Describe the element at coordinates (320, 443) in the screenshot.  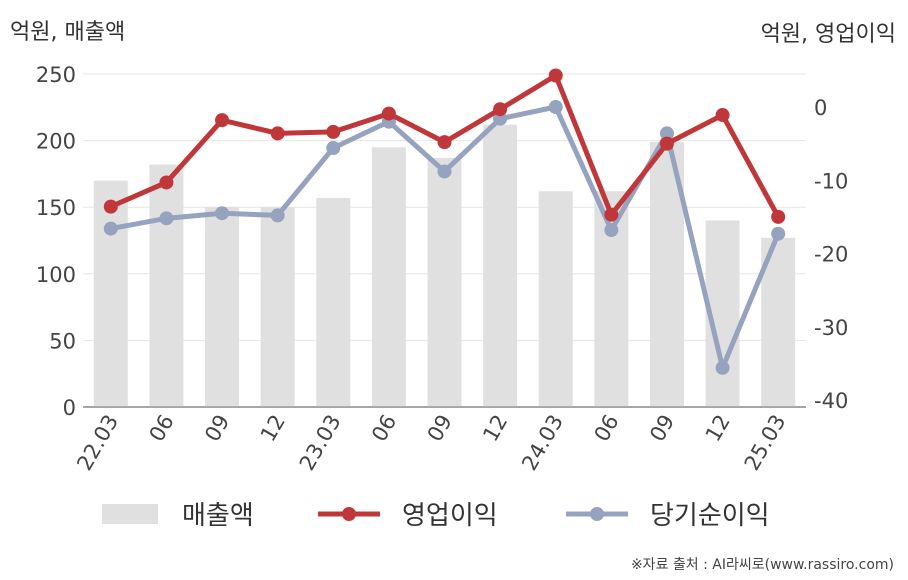
I see `x-tick-label: 23.03` at that location.